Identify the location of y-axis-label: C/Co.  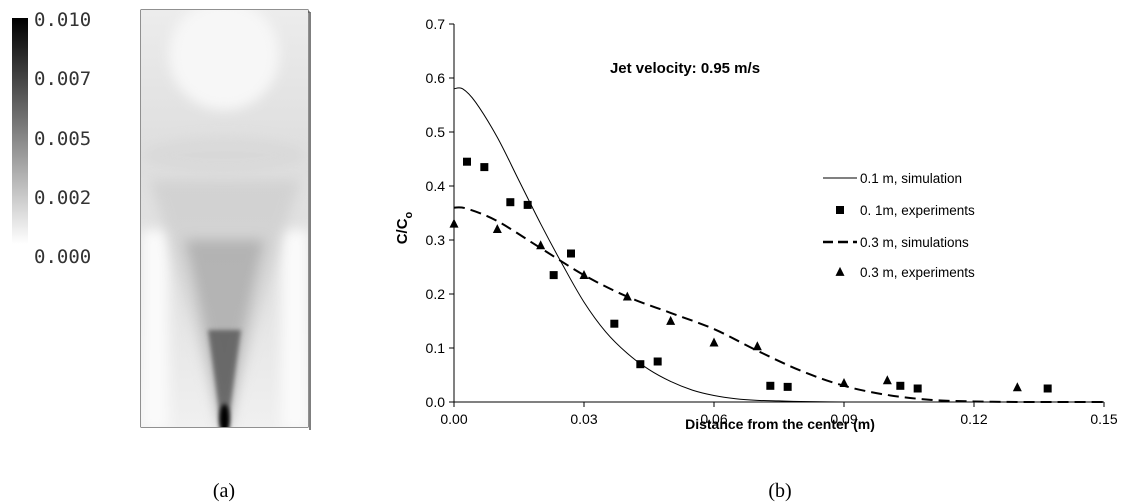
(404, 227).